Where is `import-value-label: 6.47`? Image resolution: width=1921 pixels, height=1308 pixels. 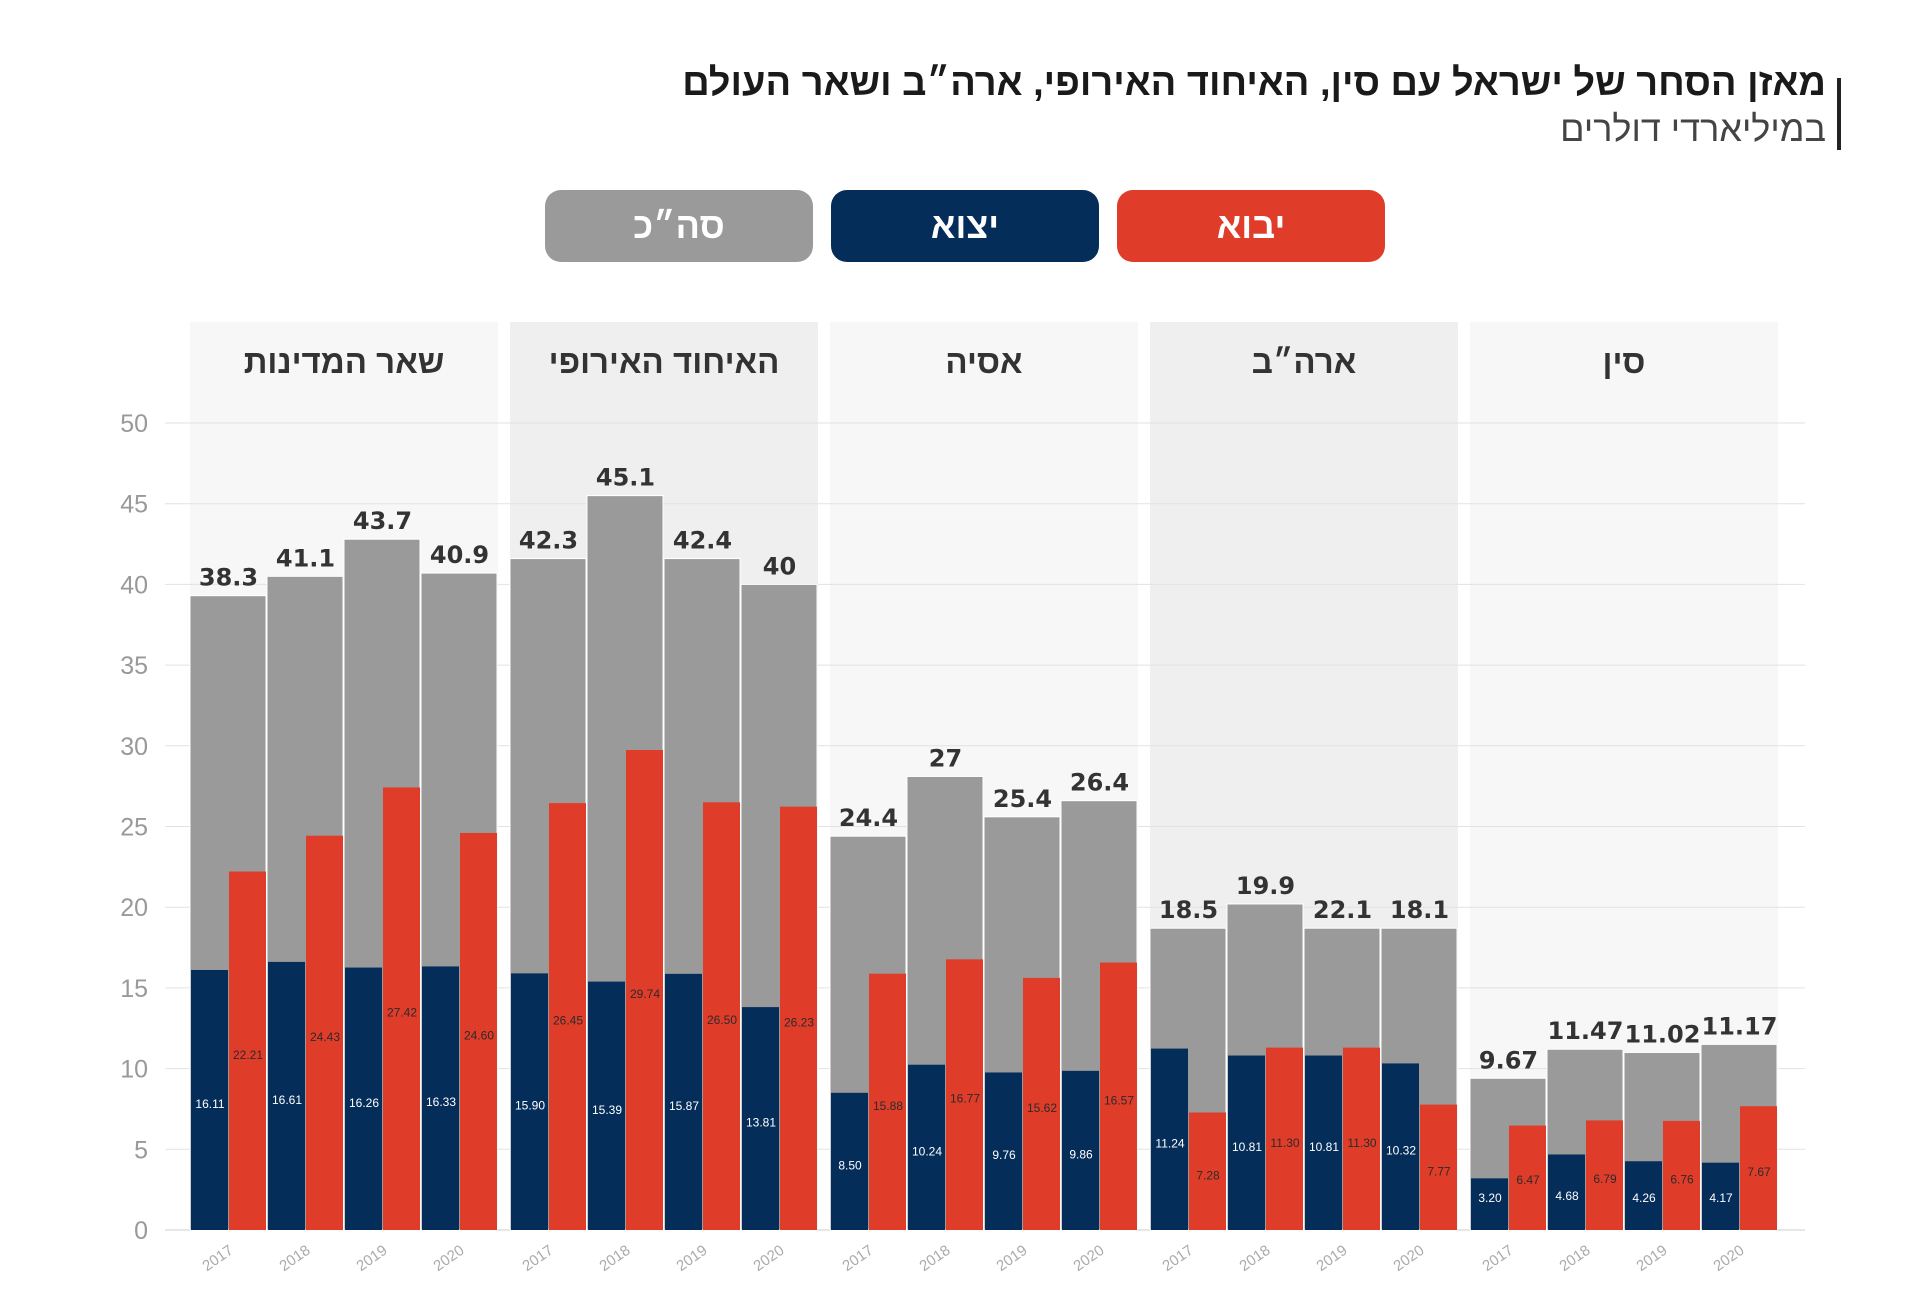 import-value-label: 6.47 is located at coordinates (1528, 1180).